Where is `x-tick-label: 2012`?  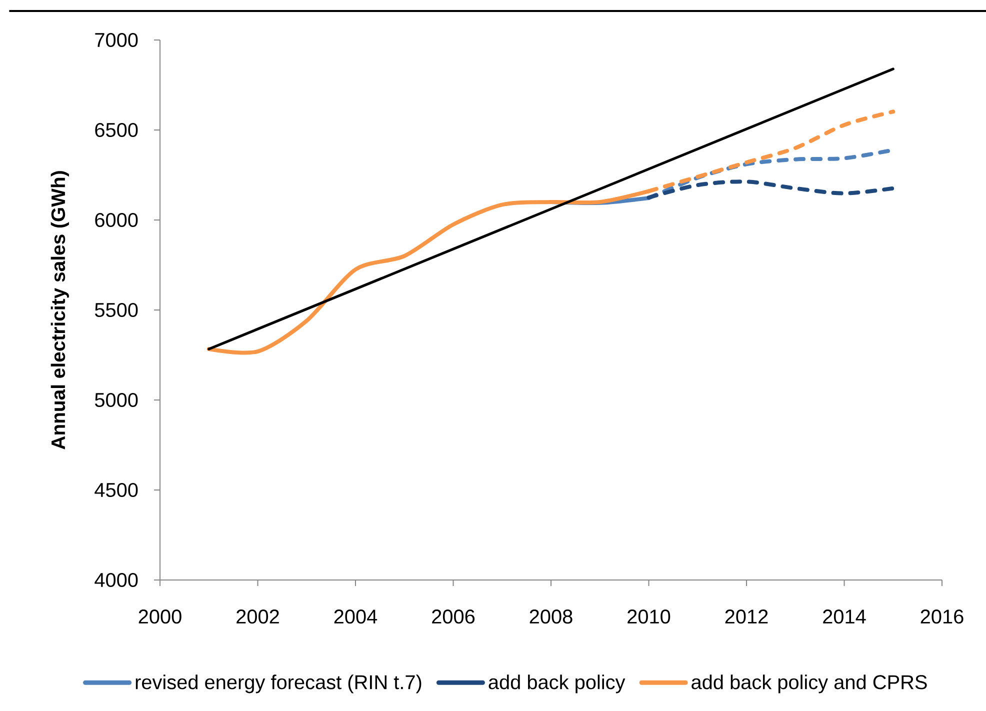 x-tick-label: 2012 is located at coordinates (746, 617).